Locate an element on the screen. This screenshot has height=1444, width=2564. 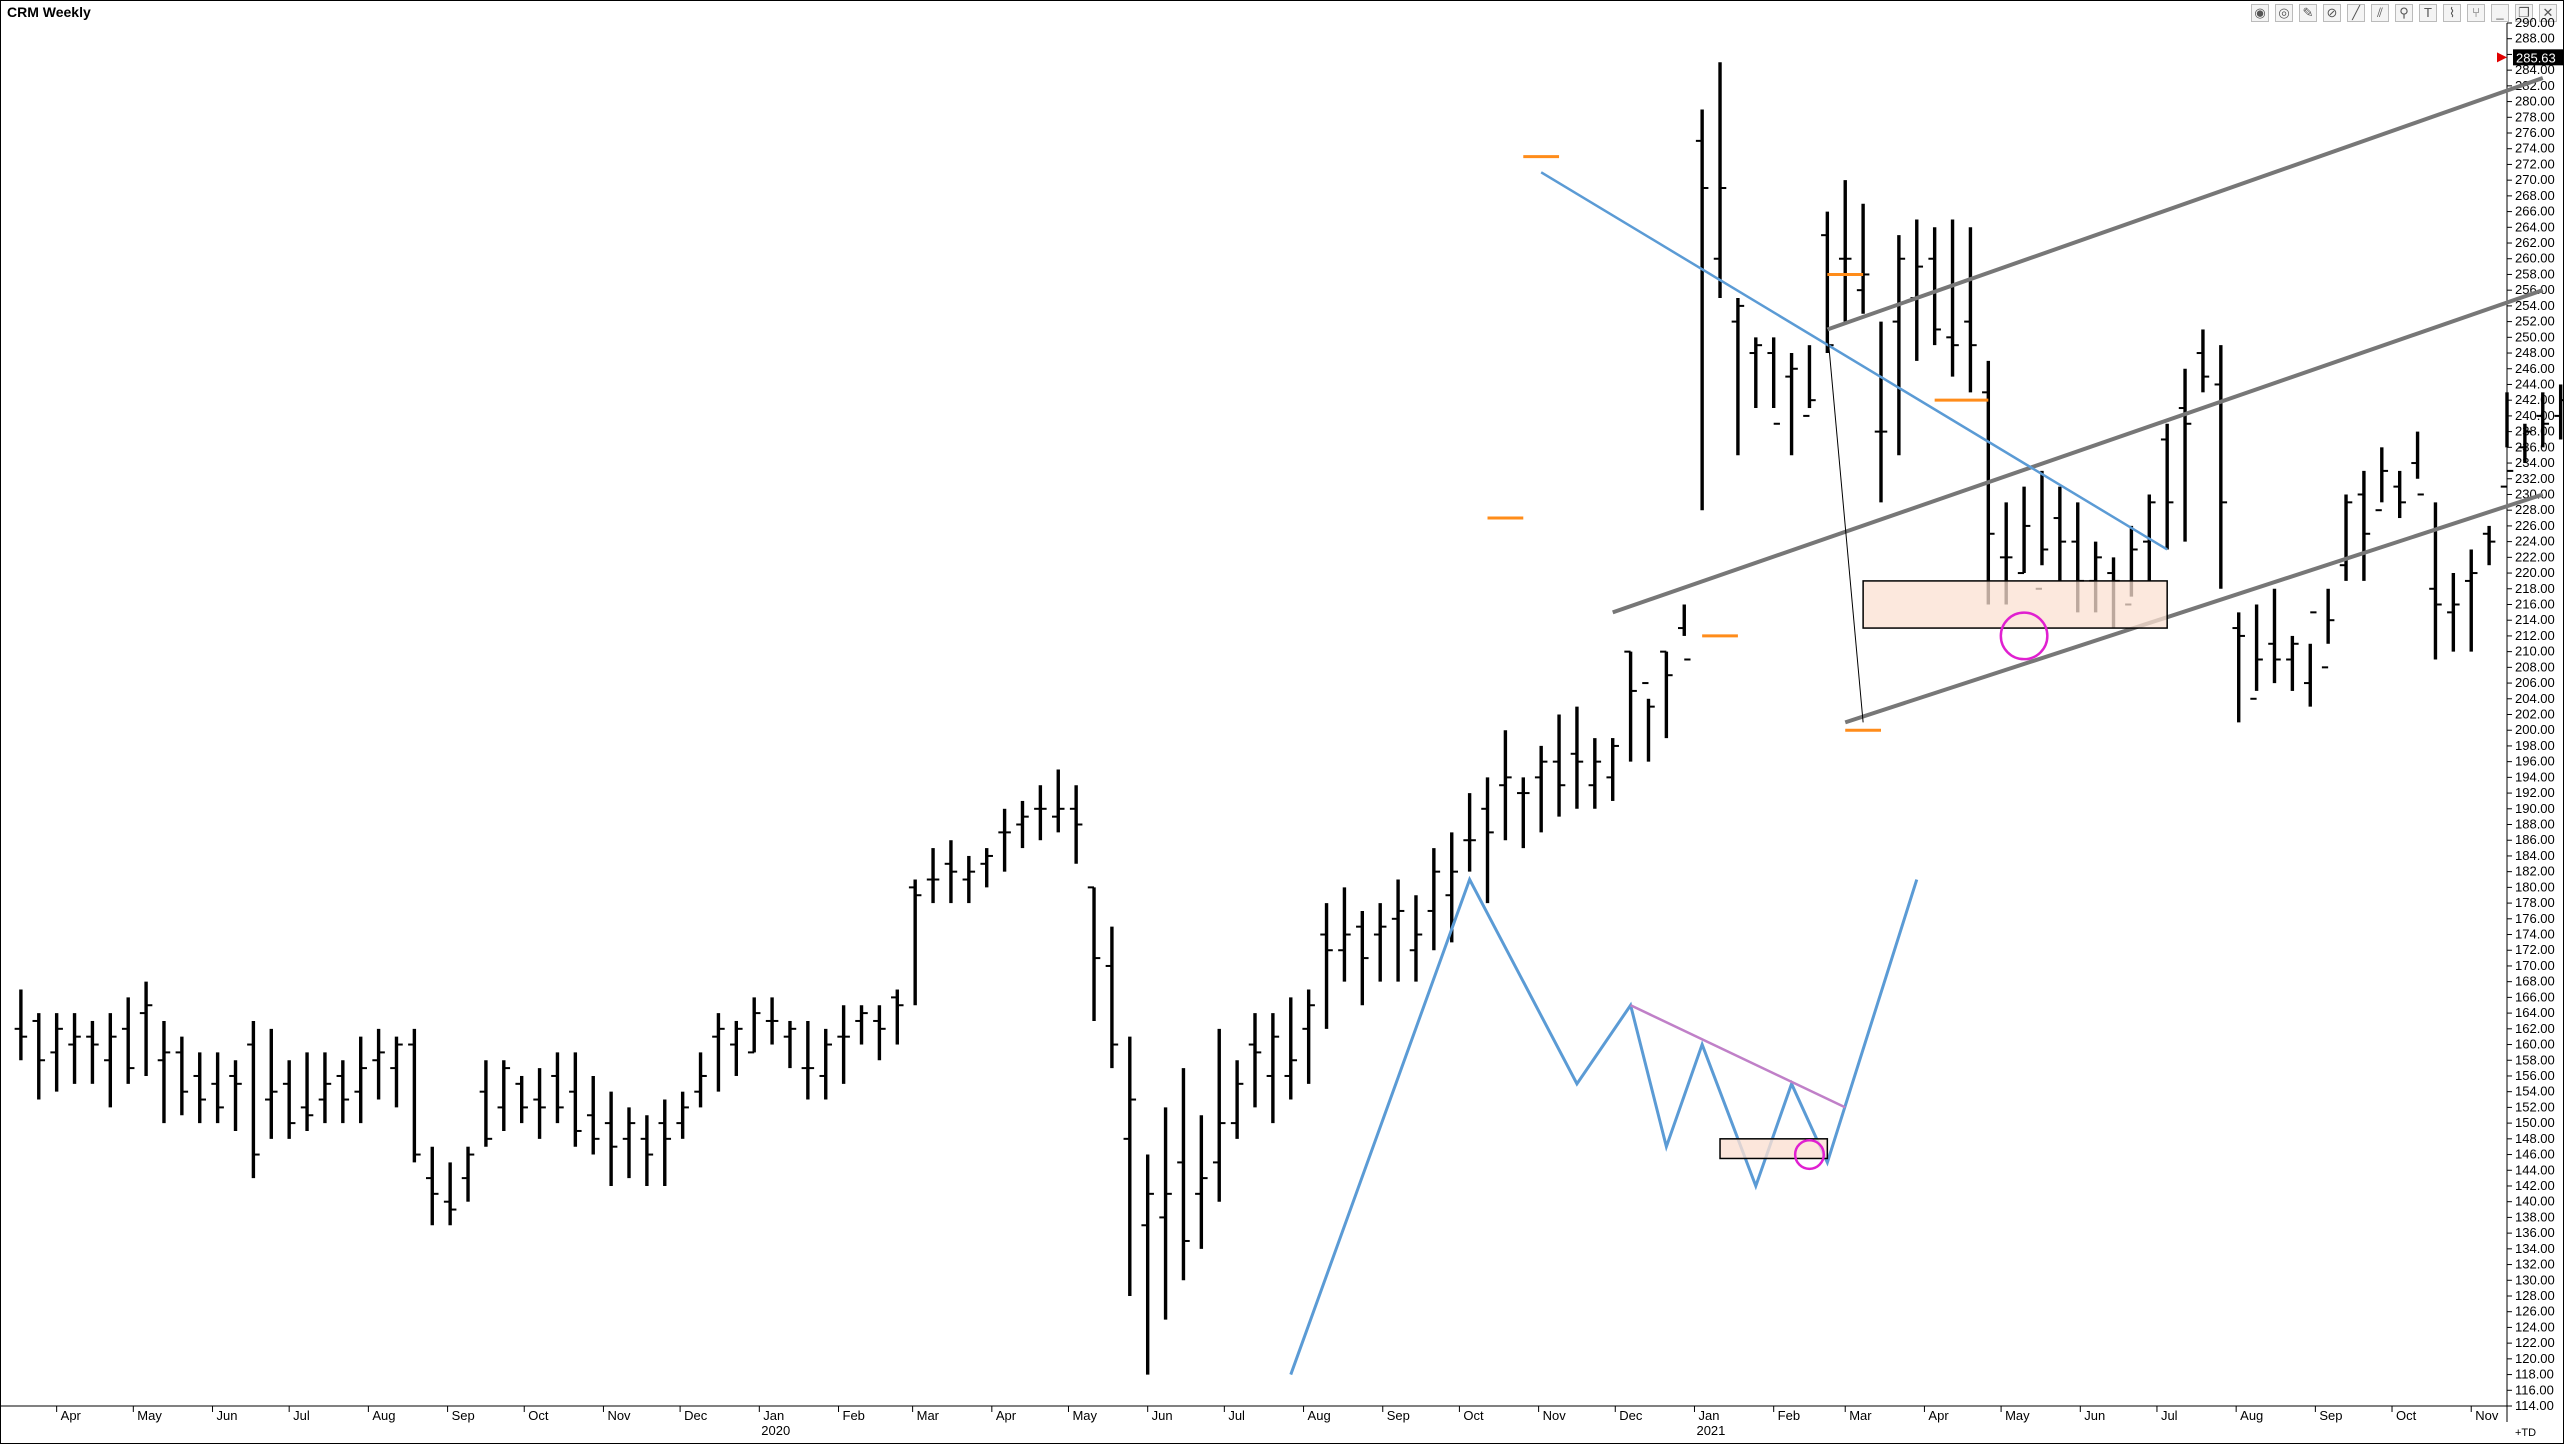
y-tick-label: 158.00 is located at coordinates (2535, 1059).